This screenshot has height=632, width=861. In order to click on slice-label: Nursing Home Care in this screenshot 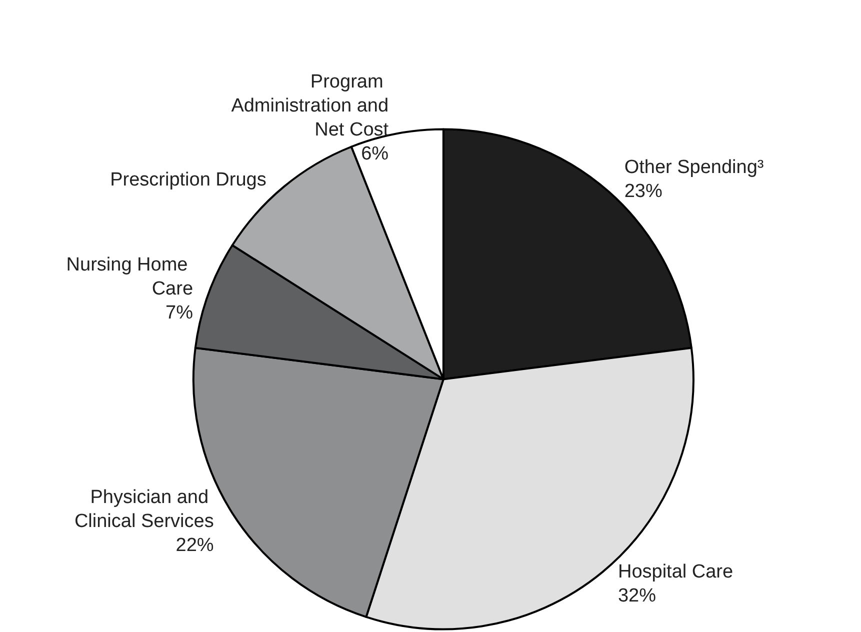, I will do `click(130, 277)`.